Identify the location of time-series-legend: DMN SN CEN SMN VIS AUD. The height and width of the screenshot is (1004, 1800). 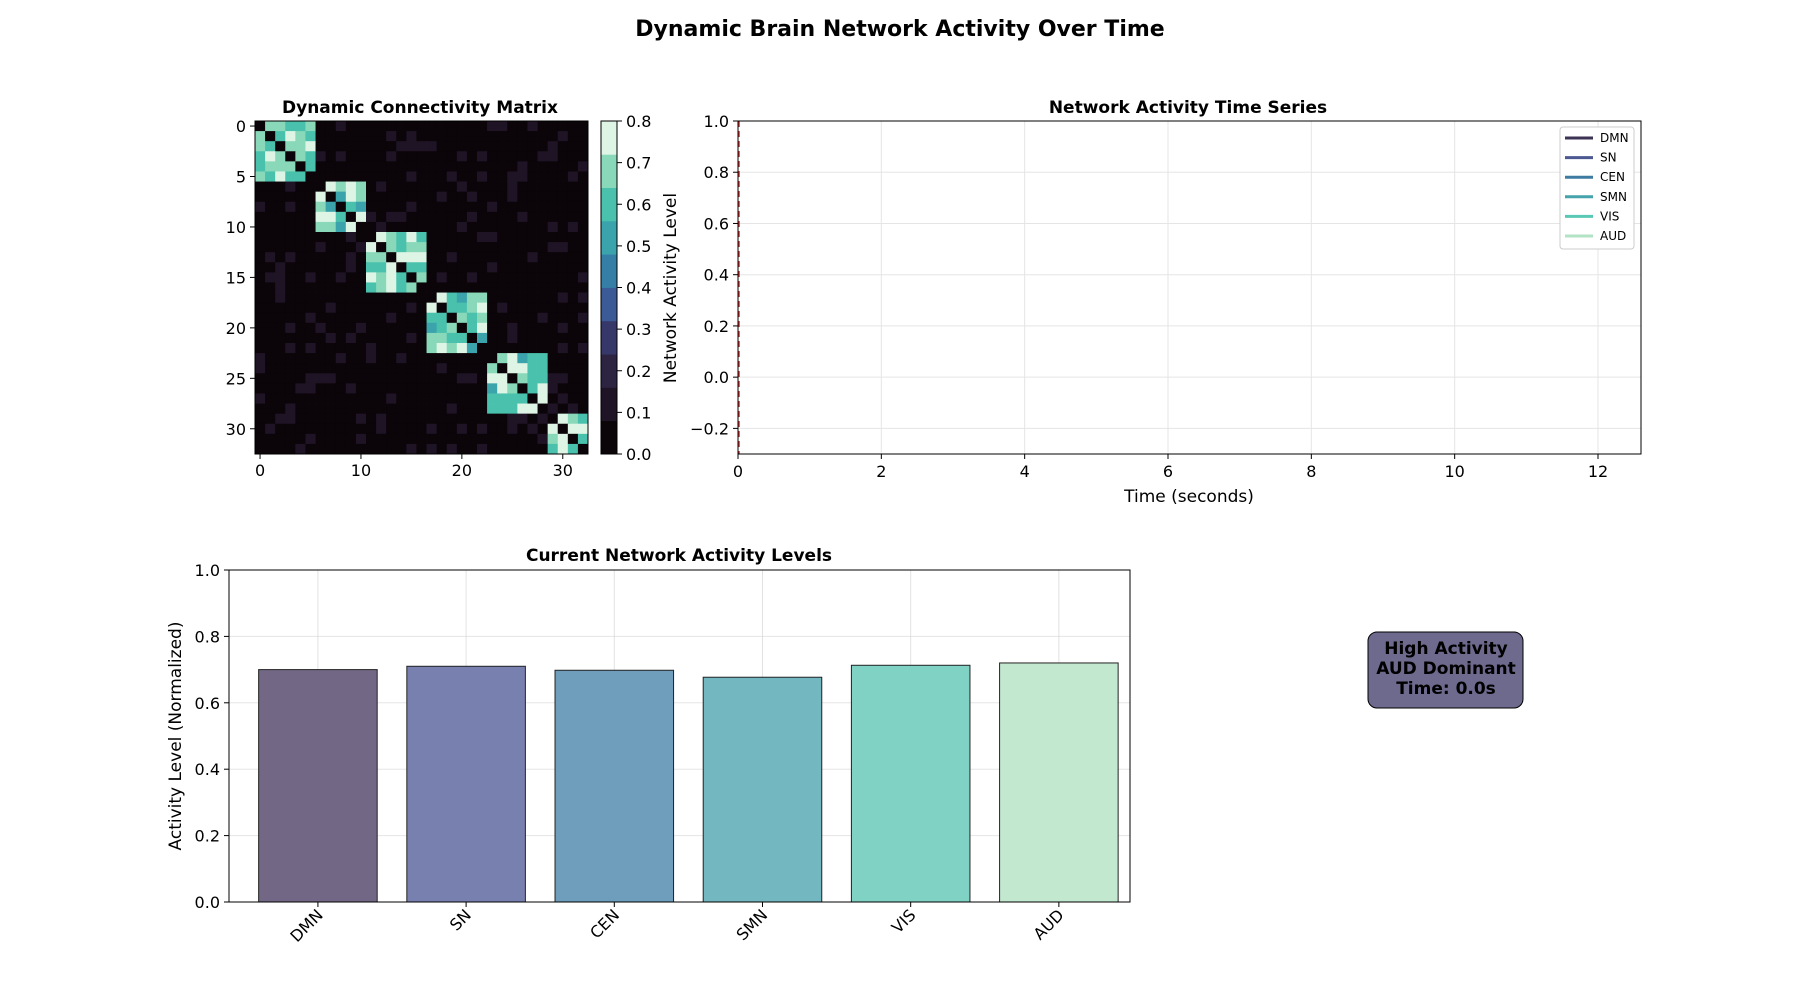
(1597, 188).